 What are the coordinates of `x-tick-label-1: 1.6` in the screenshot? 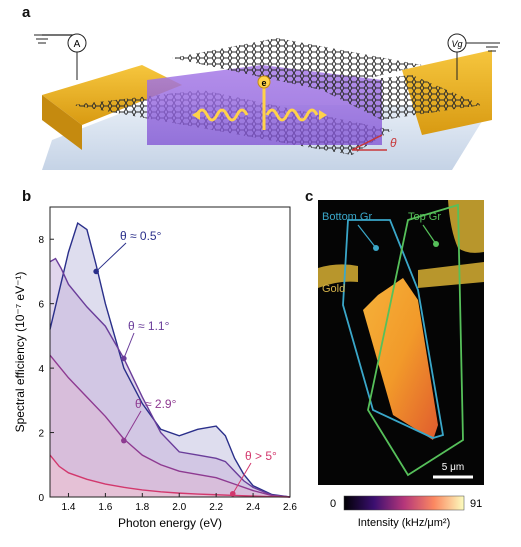 It's located at (105, 507).